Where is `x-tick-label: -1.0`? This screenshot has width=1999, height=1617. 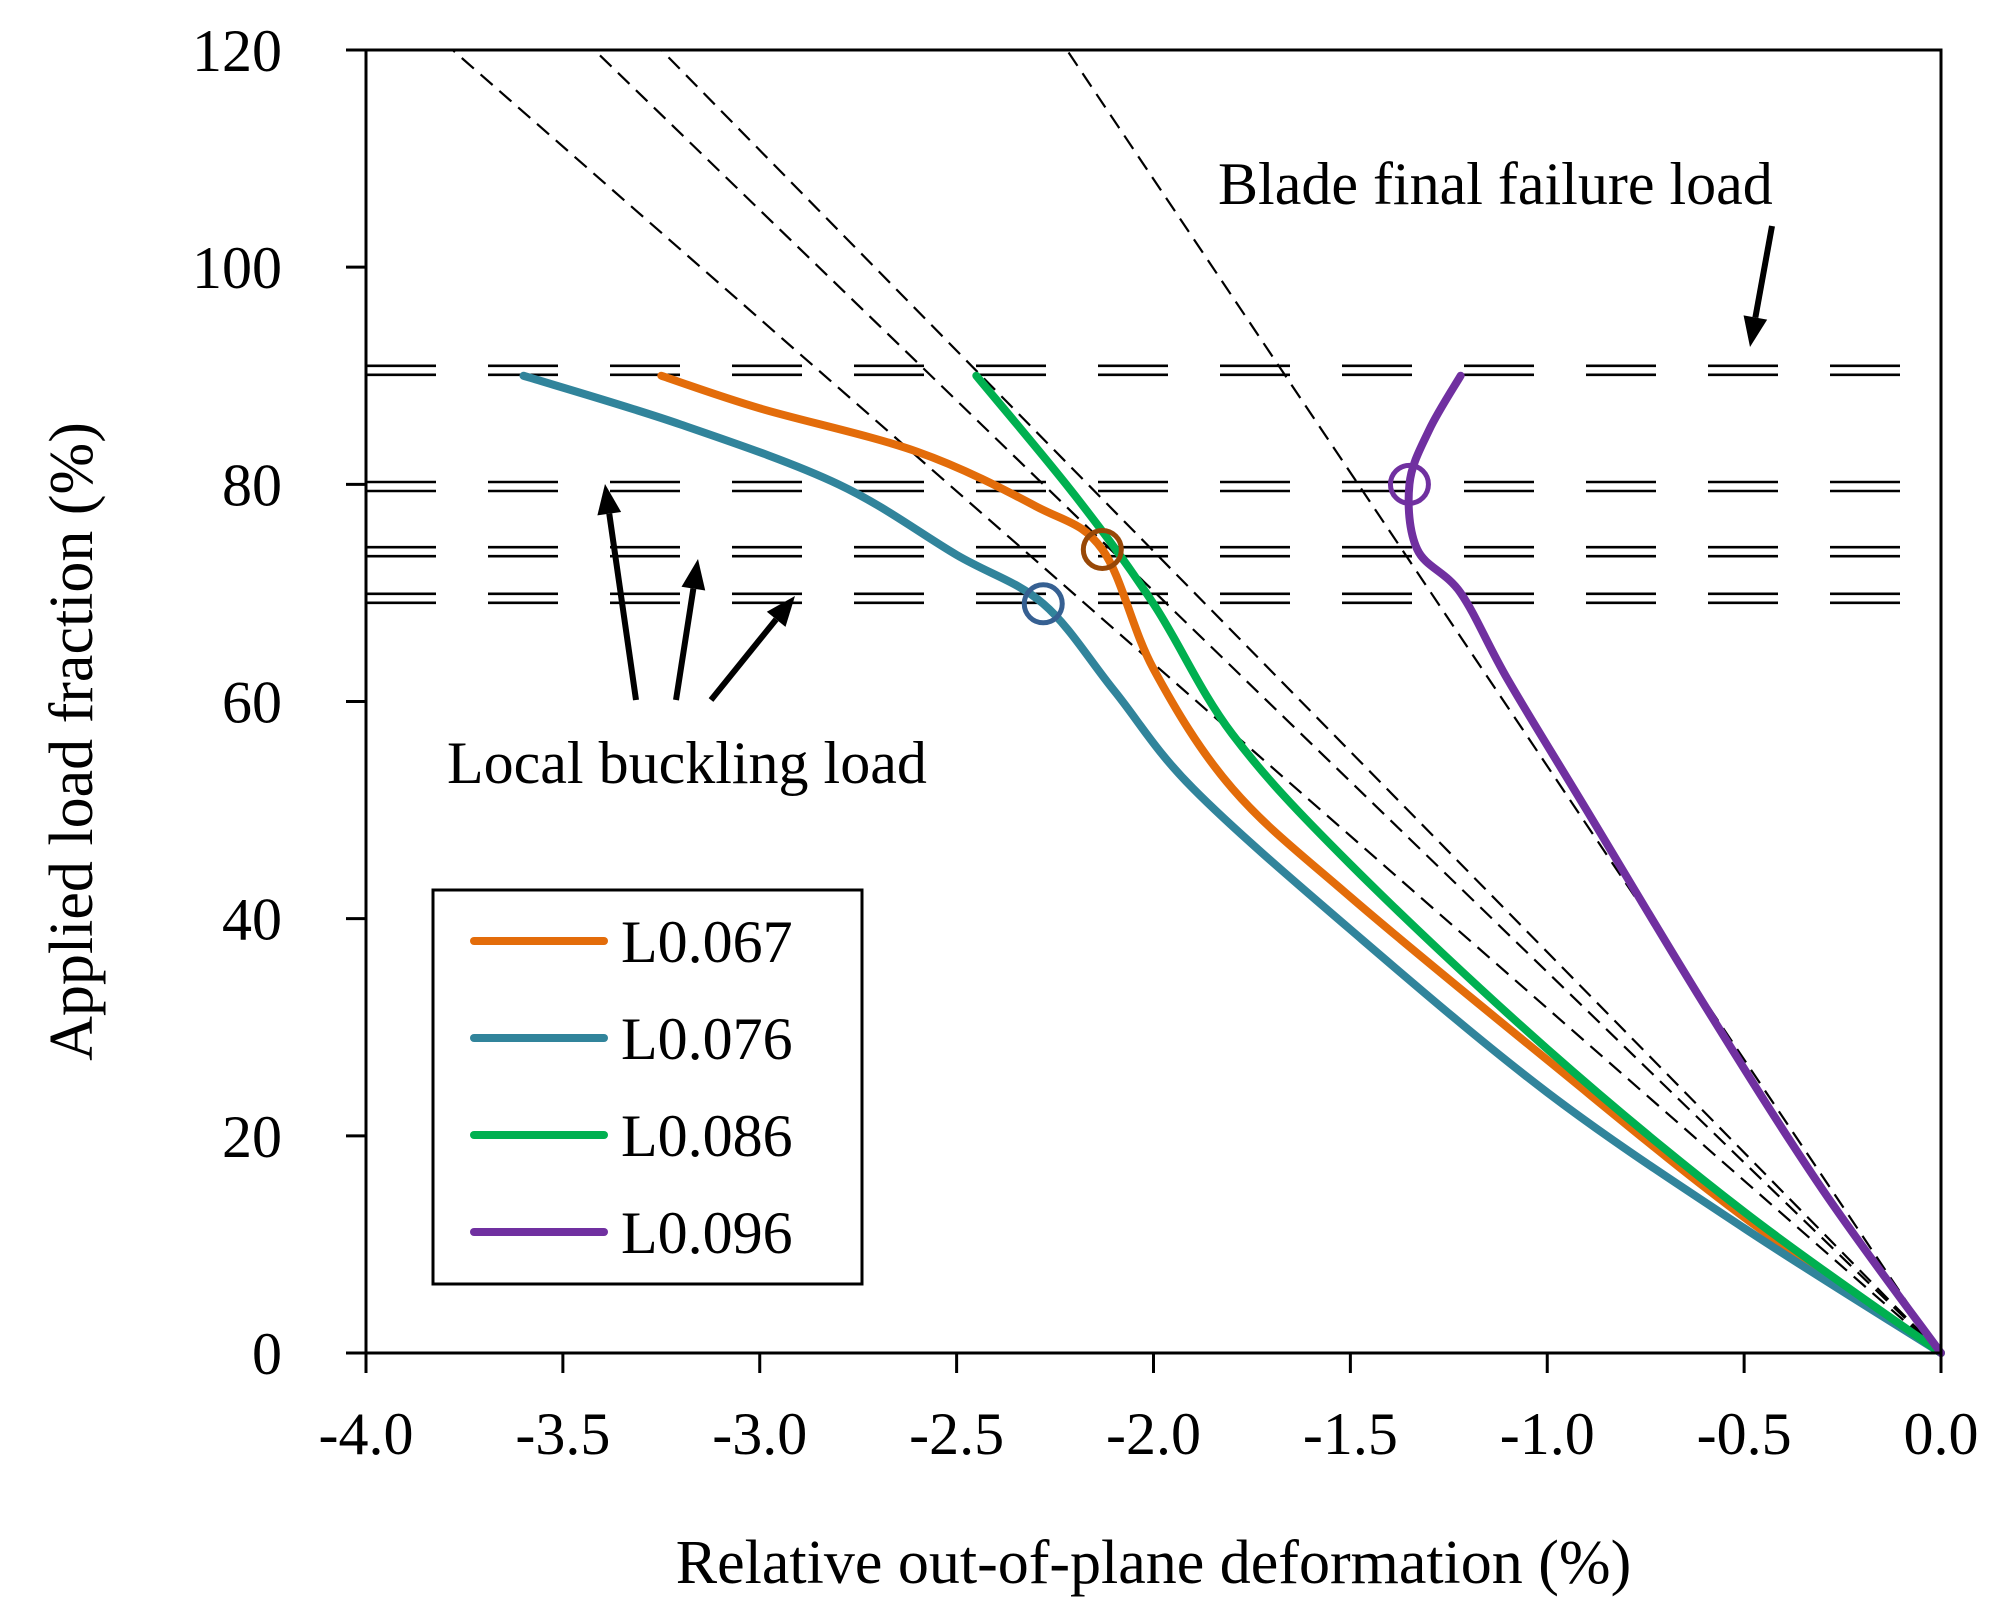 x-tick-label: -1.0 is located at coordinates (1547, 1434).